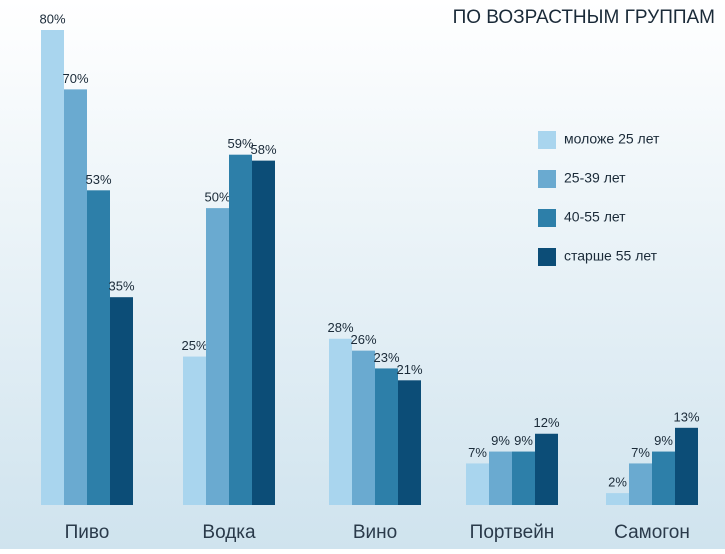  Describe the element at coordinates (217, 197) in the screenshot. I see `value-label: 50%` at that location.